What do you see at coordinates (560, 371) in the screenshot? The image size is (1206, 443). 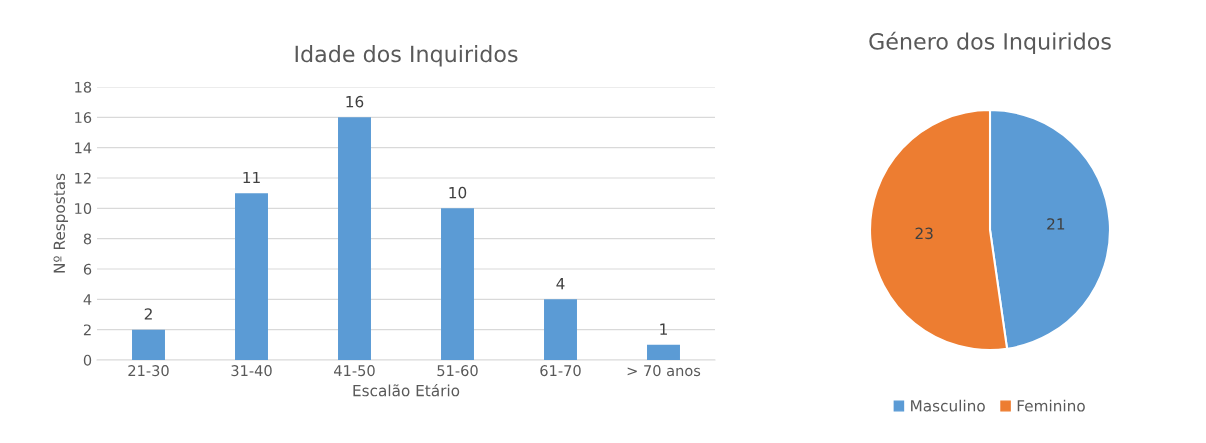 I see `x-tick-label: 61-70` at bounding box center [560, 371].